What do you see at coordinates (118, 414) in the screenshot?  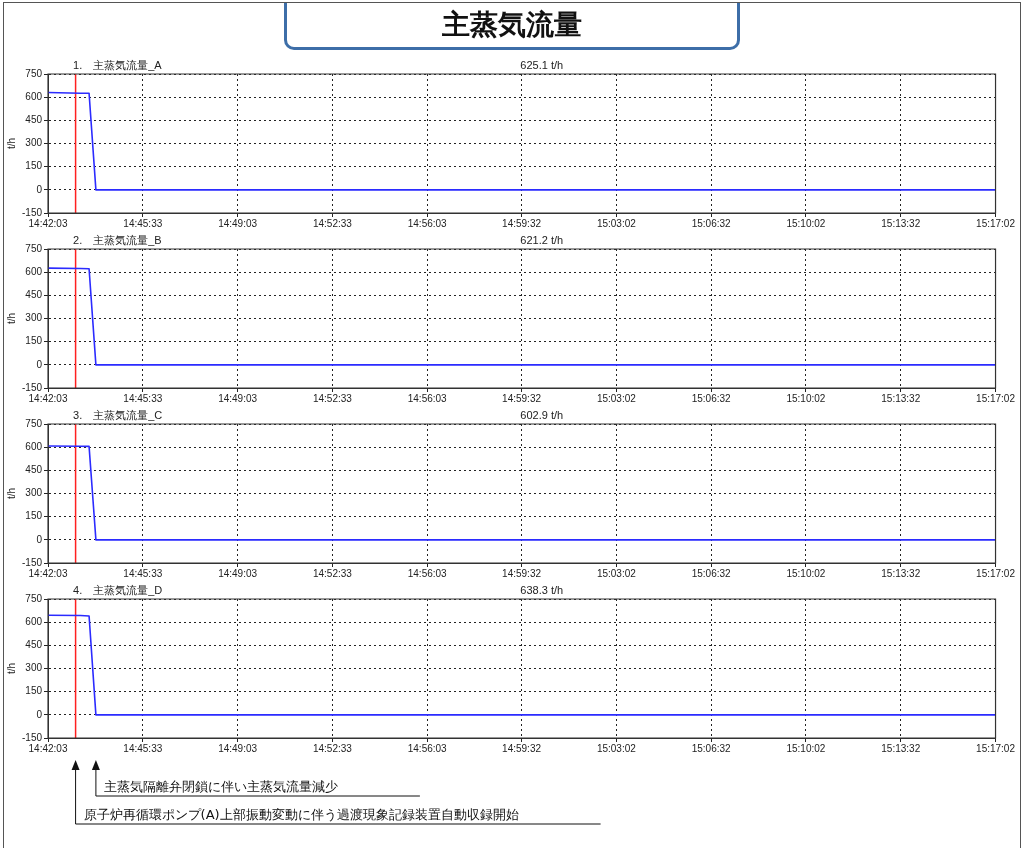 I see `chart-subtitle: 3. 主蒸気流量_C` at bounding box center [118, 414].